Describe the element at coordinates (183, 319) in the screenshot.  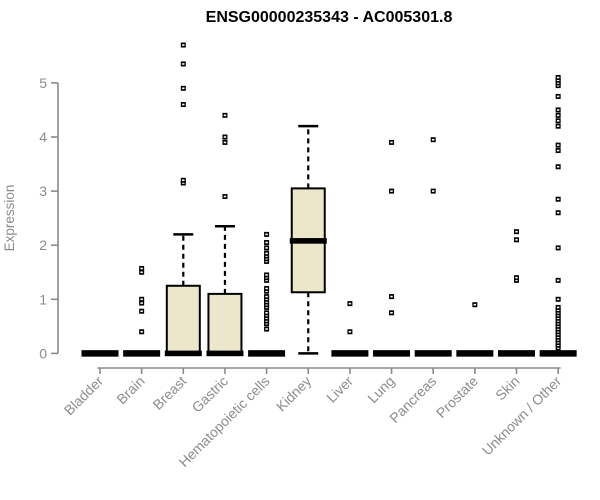
I see `iqr-box` at that location.